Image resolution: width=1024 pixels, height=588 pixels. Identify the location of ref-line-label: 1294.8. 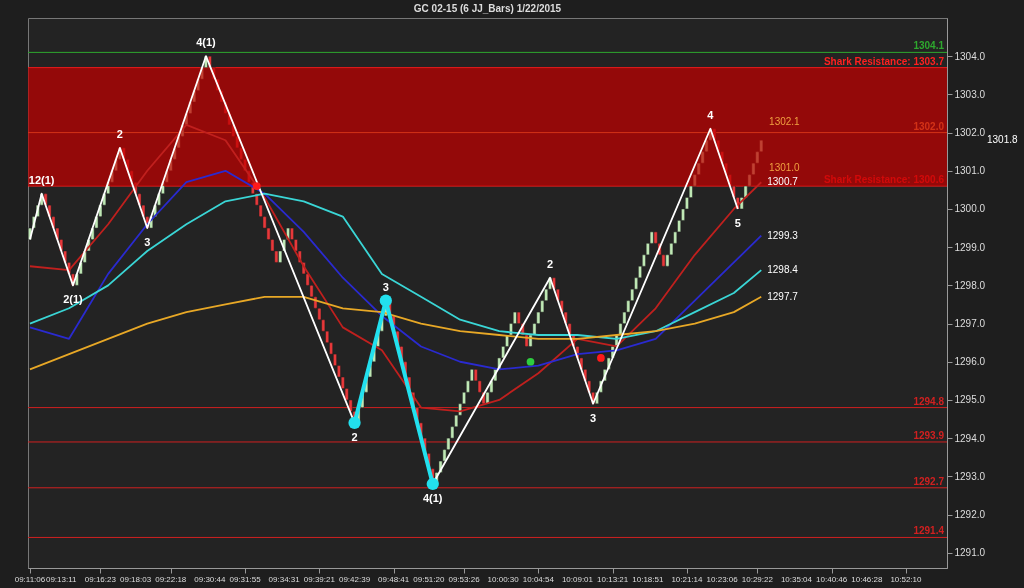
(929, 401).